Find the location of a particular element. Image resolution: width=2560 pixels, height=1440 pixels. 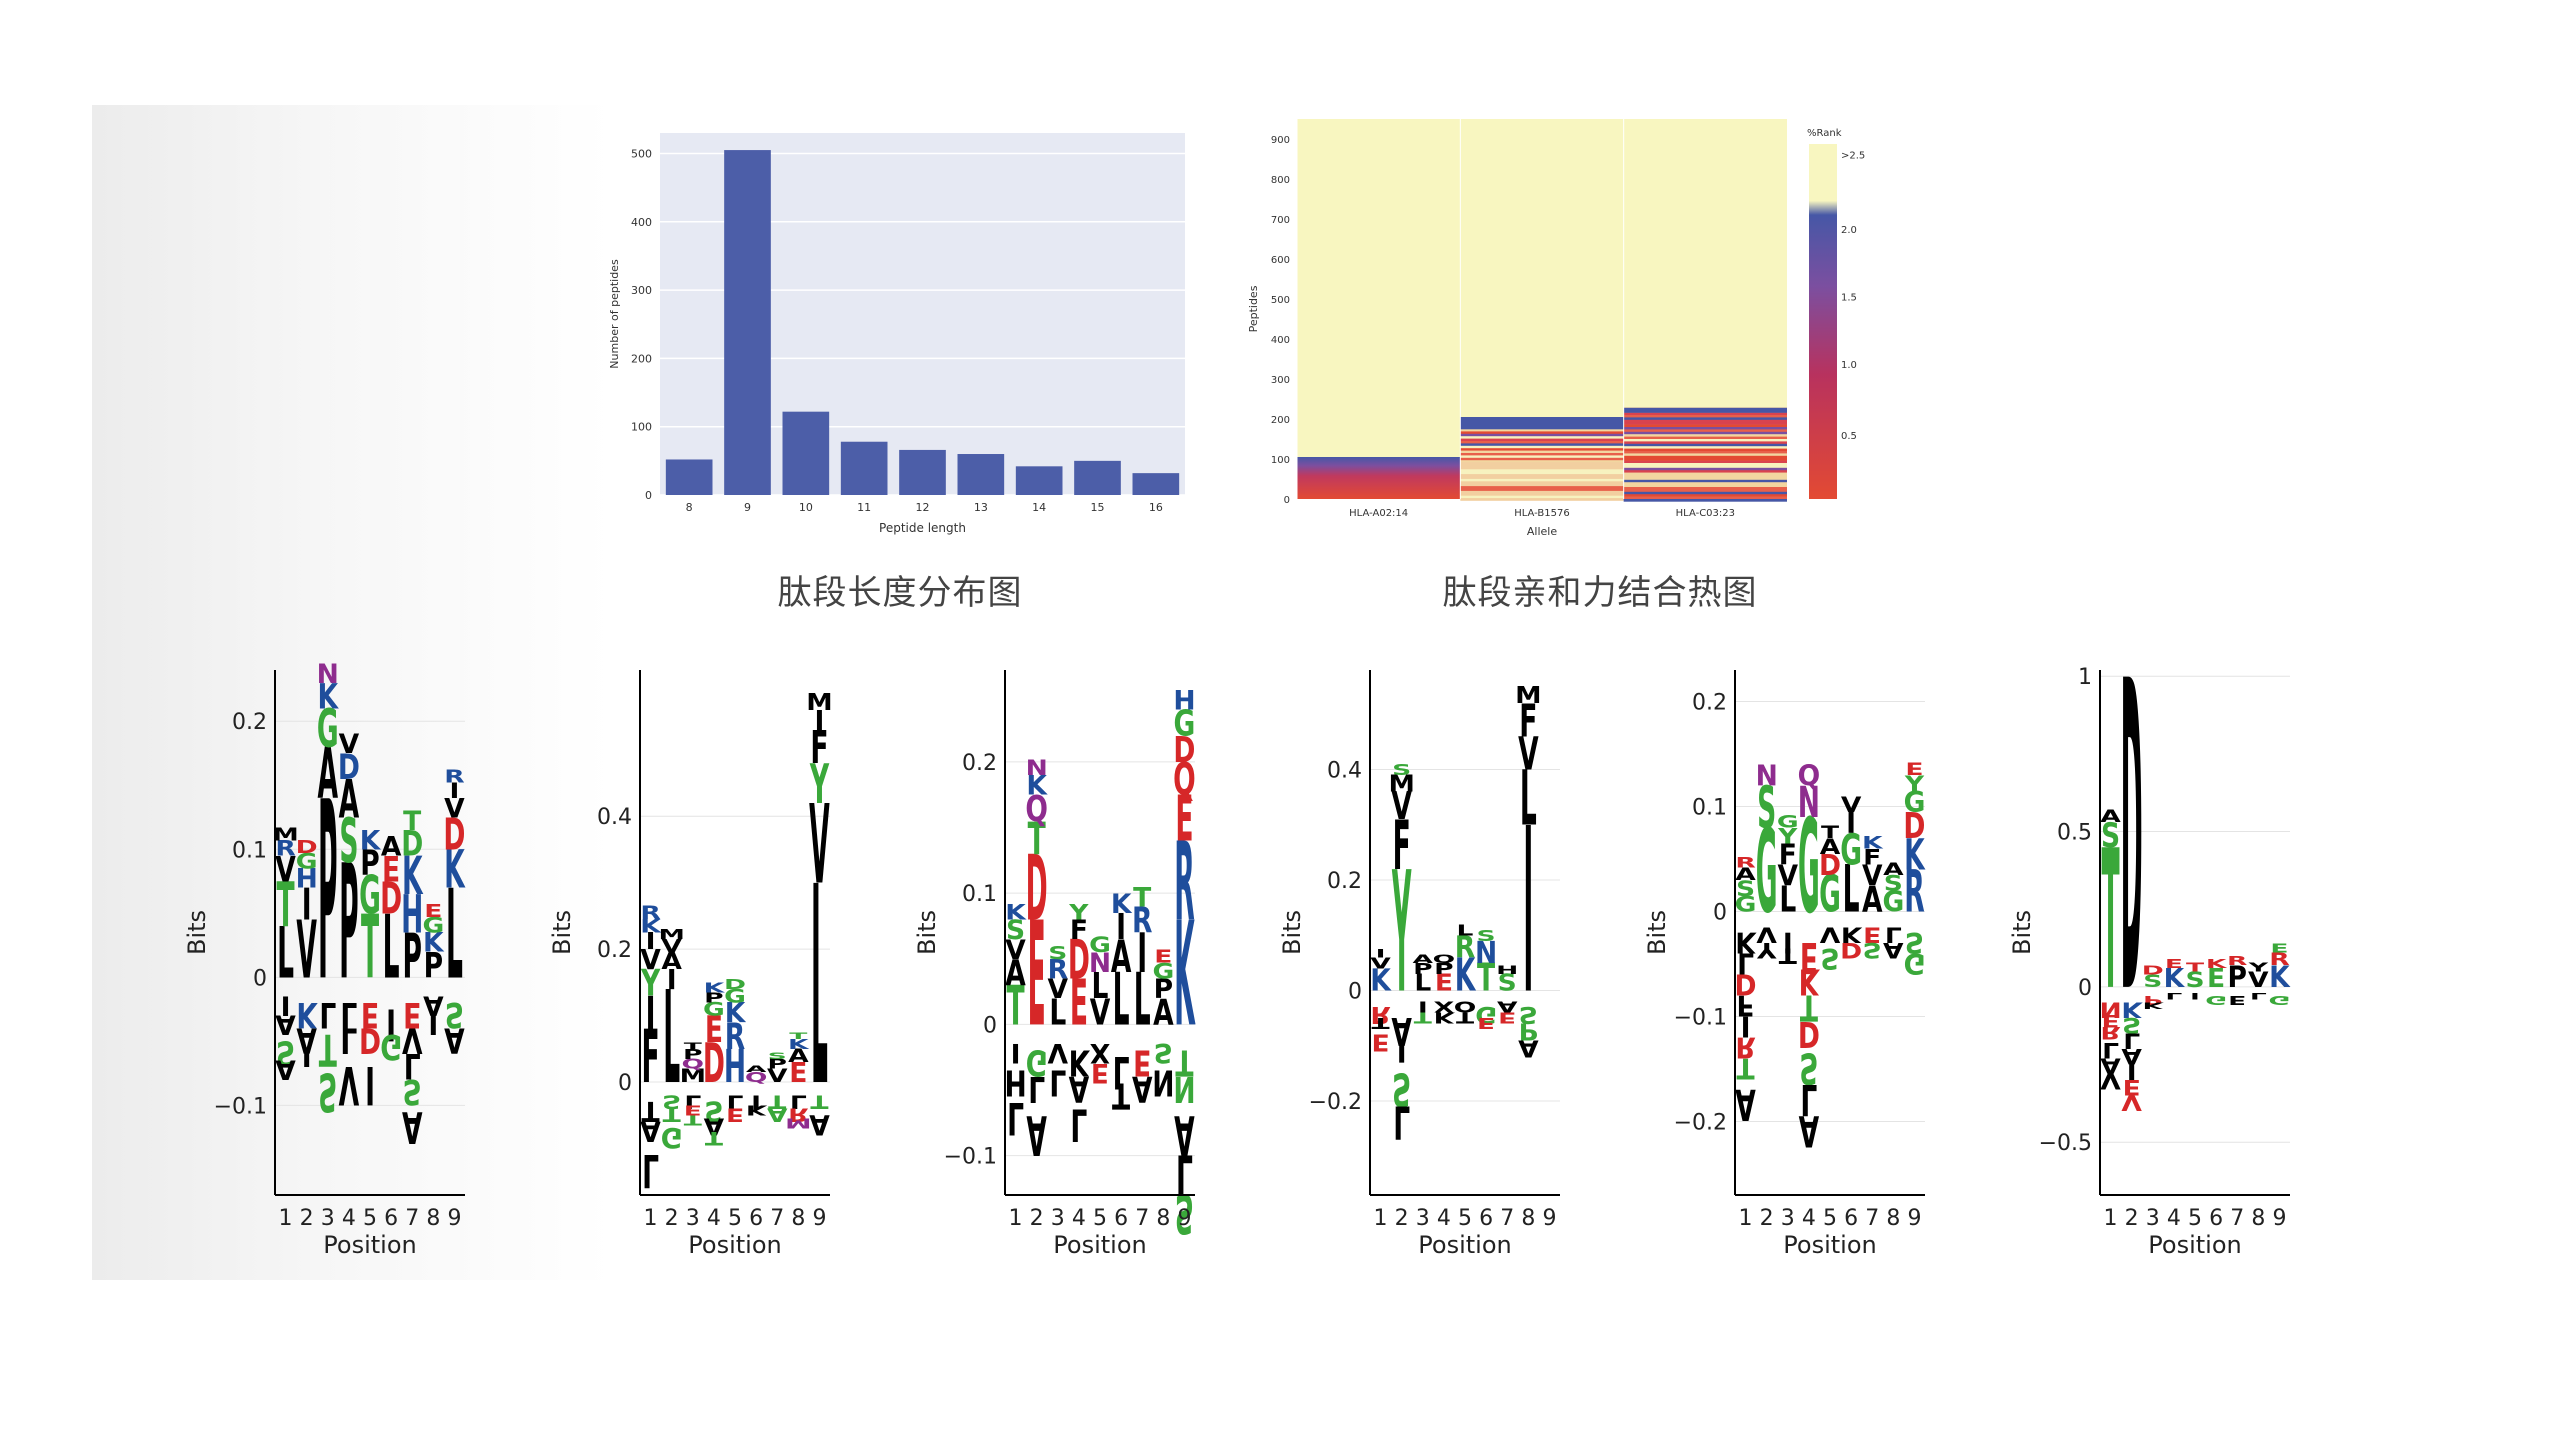

x-tick-label: 4 is located at coordinates (1809, 1218).